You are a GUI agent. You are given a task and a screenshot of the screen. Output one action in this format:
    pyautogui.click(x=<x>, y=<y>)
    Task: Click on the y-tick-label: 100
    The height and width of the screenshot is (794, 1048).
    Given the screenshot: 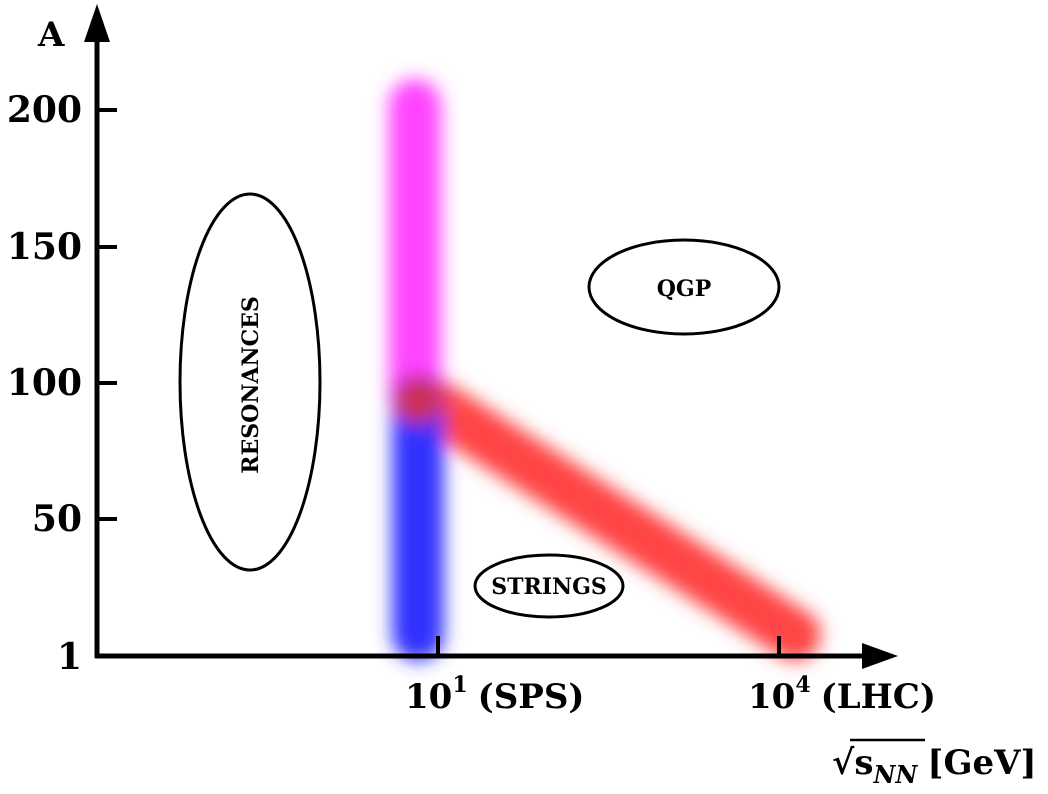 What is the action you would take?
    pyautogui.click(x=44, y=383)
    